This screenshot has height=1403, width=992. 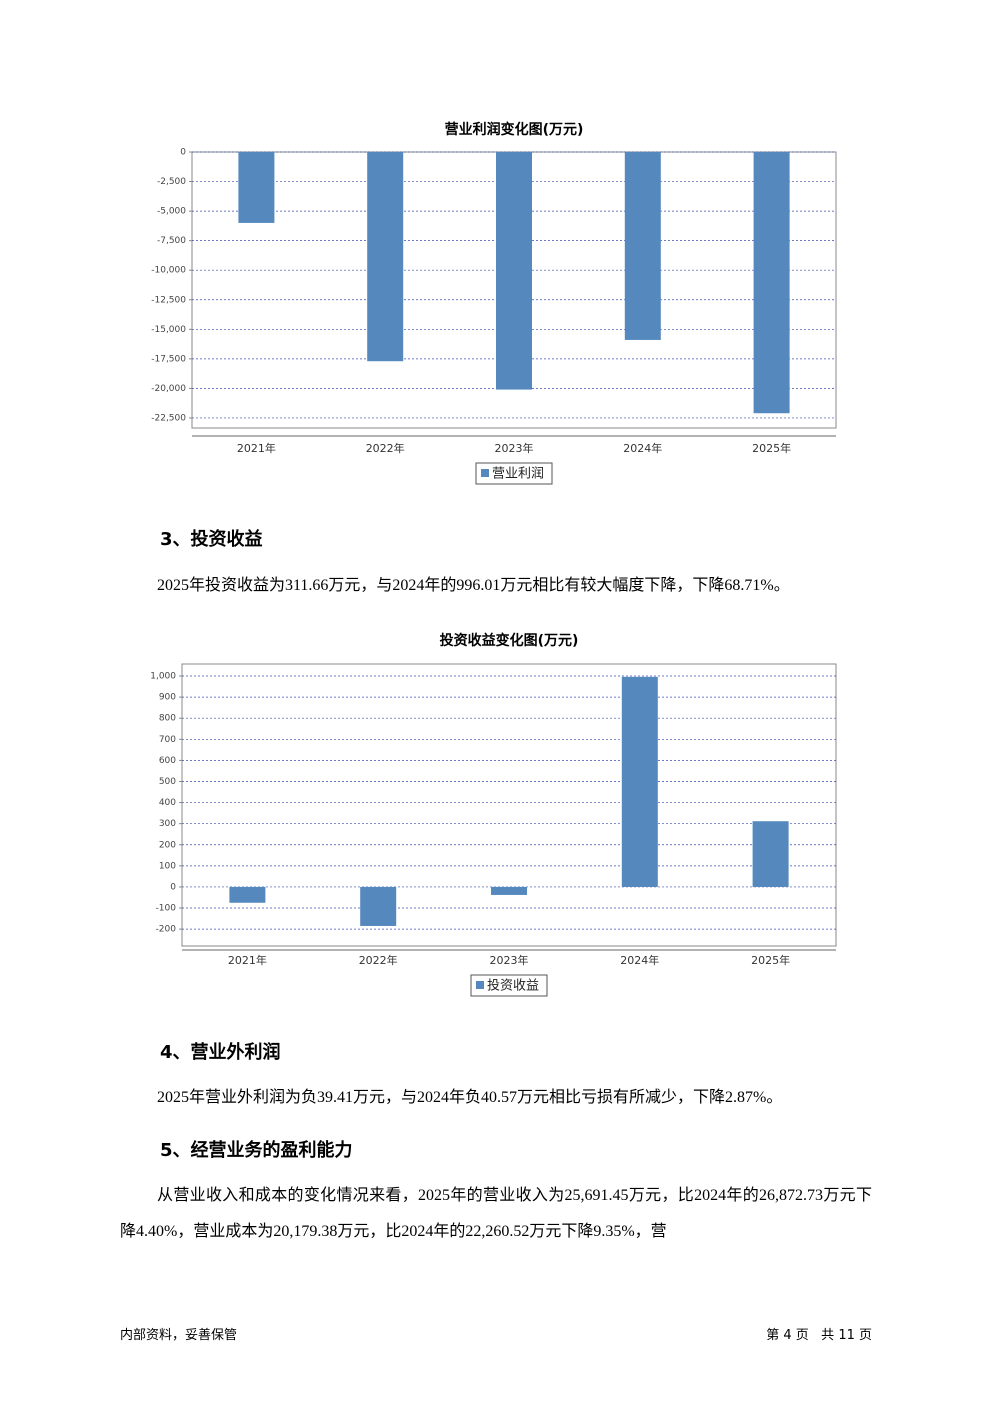 I want to click on y-tick-label: -20,000, so click(x=168, y=389).